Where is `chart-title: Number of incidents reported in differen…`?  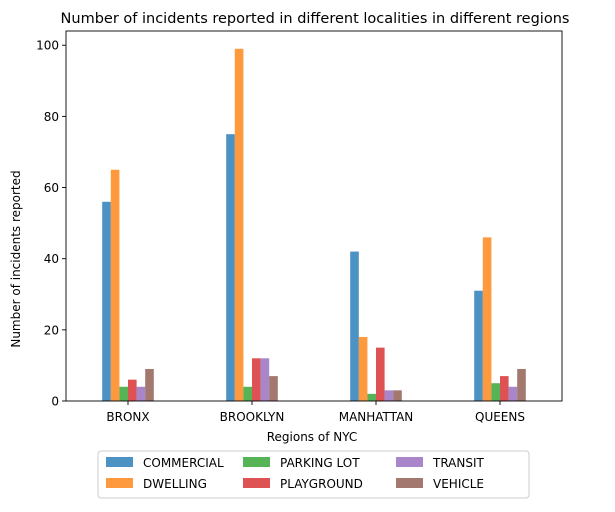 chart-title: Number of incidents reported in differen… is located at coordinates (315, 19).